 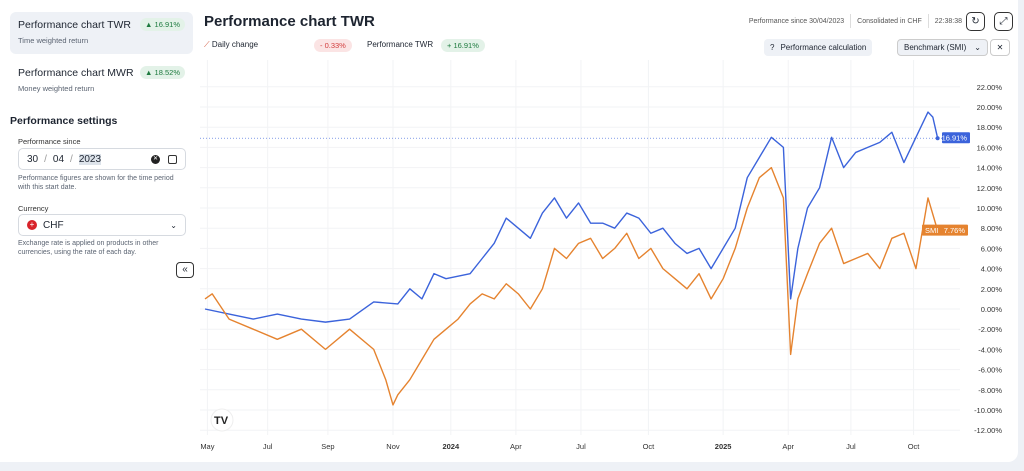 What do you see at coordinates (75, 24) in the screenshot?
I see `chart-option-title: Performance chart TWR` at bounding box center [75, 24].